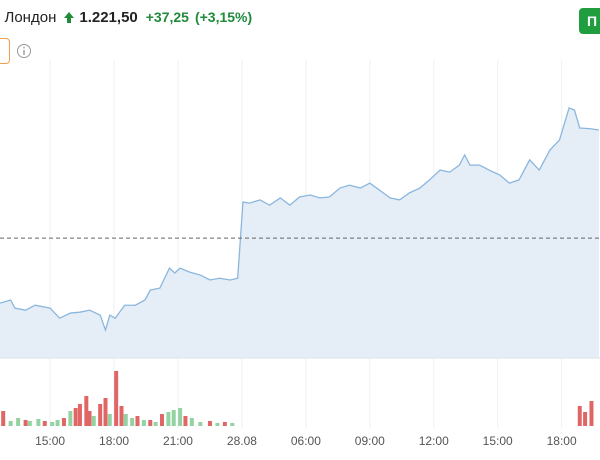  Describe the element at coordinates (5, 51) in the screenshot. I see `toggle-box` at that location.